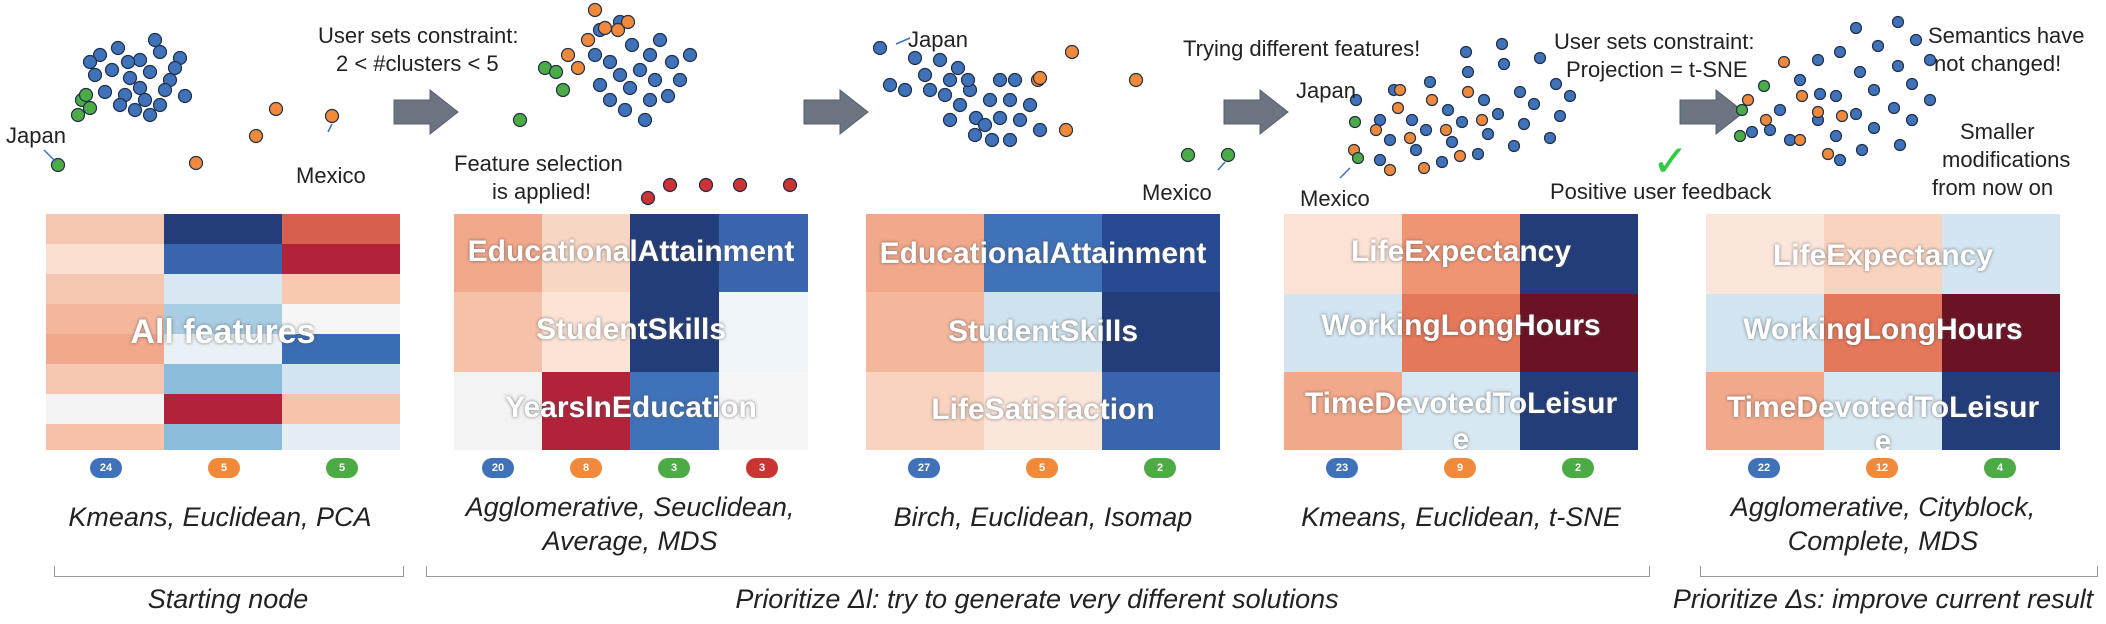 The height and width of the screenshot is (624, 2106). Describe the element at coordinates (1335, 198) in the screenshot. I see `mexico-label-4: Mexico` at that location.